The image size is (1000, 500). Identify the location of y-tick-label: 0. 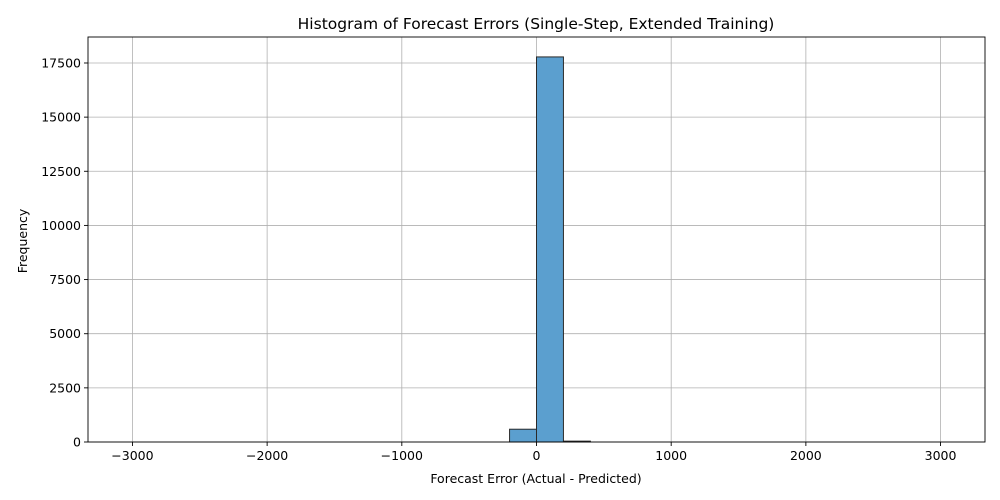
(77, 442).